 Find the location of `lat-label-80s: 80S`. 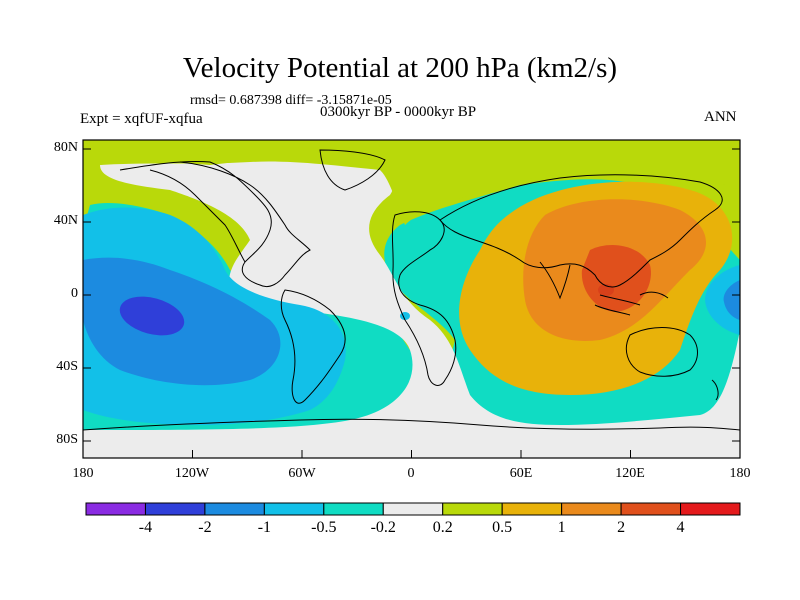

lat-label-80s: 80S is located at coordinates (67, 439).